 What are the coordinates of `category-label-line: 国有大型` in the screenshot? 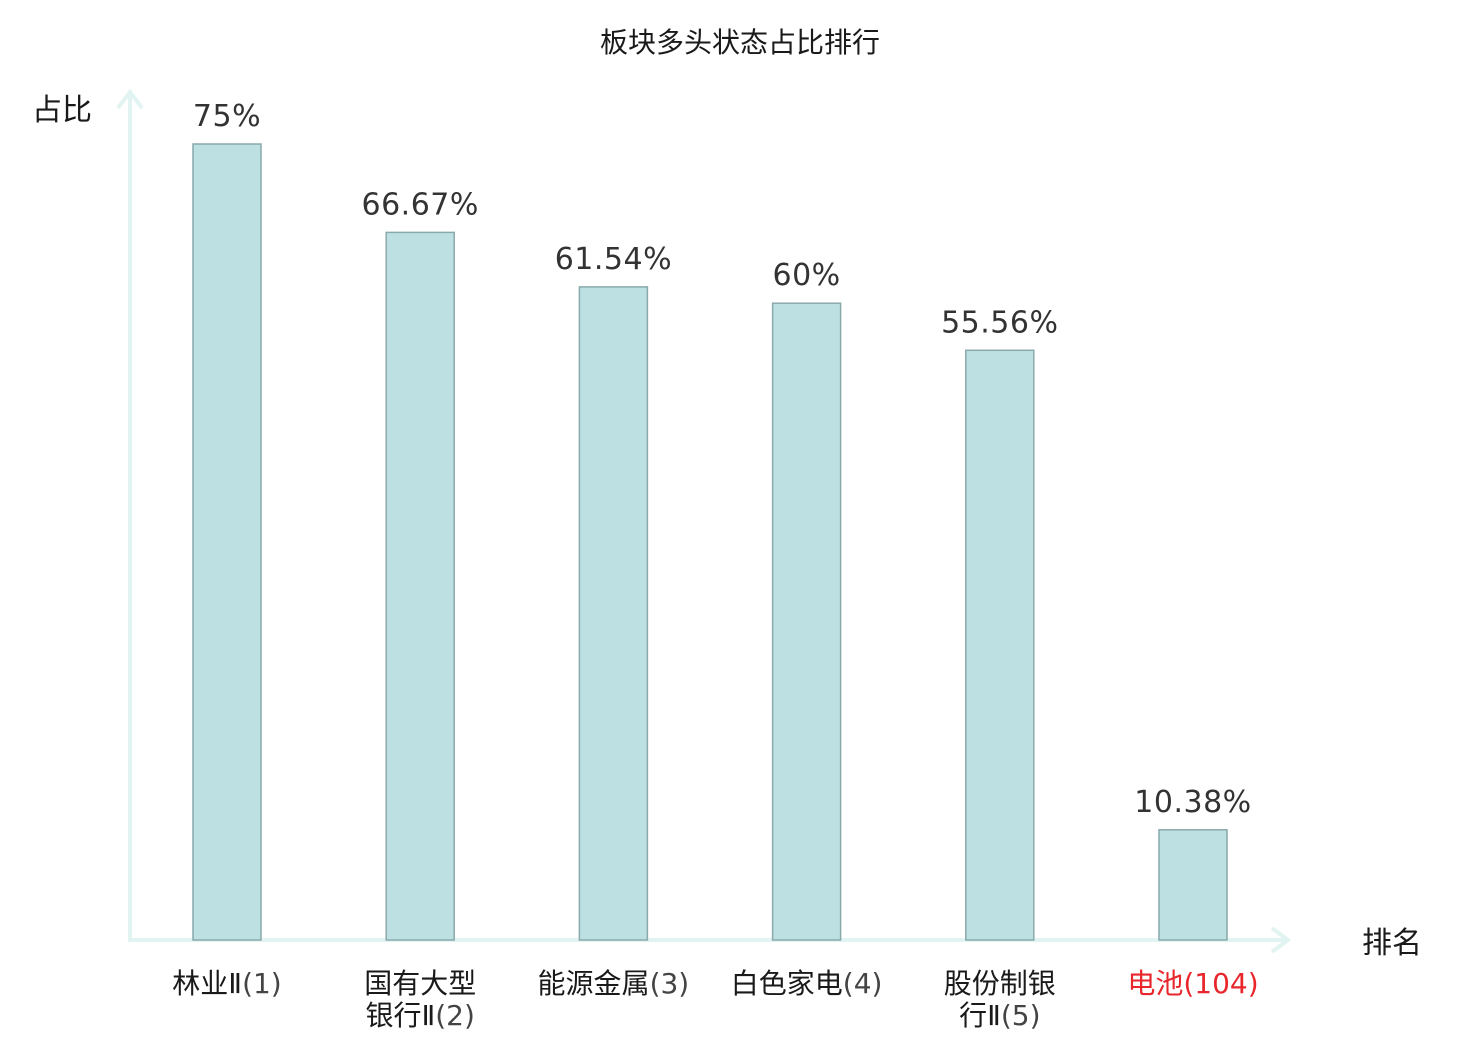 It's located at (420, 983).